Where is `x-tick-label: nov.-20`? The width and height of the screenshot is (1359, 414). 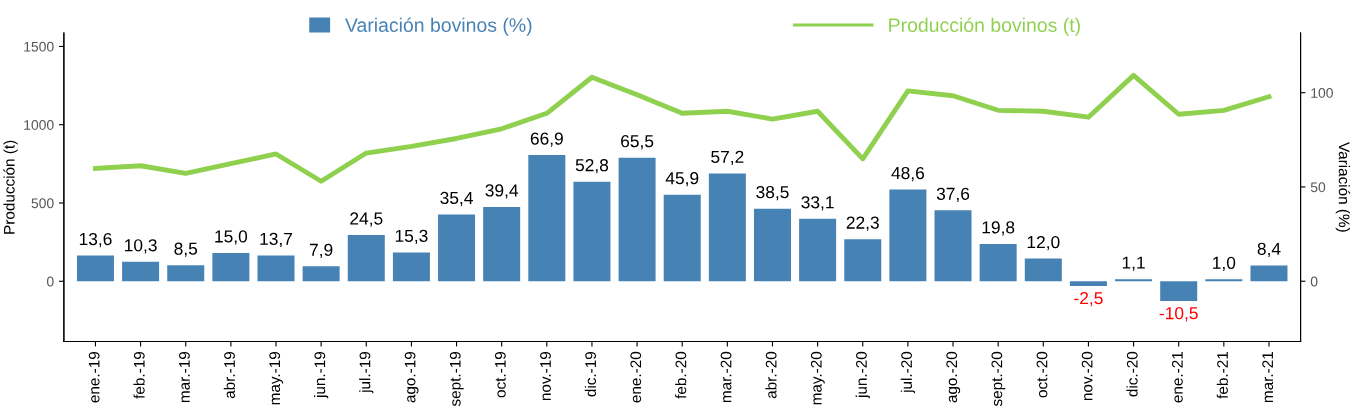 x-tick-label: nov.-20 is located at coordinates (1087, 376).